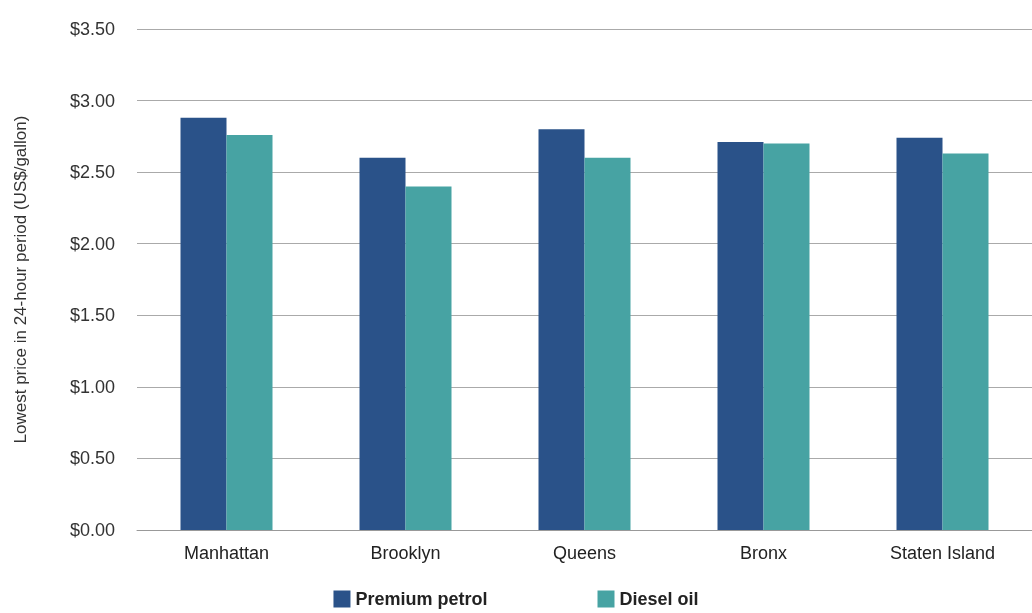 The image size is (1032, 613). Describe the element at coordinates (92, 100) in the screenshot. I see `y-tick-label: $3.00` at that location.